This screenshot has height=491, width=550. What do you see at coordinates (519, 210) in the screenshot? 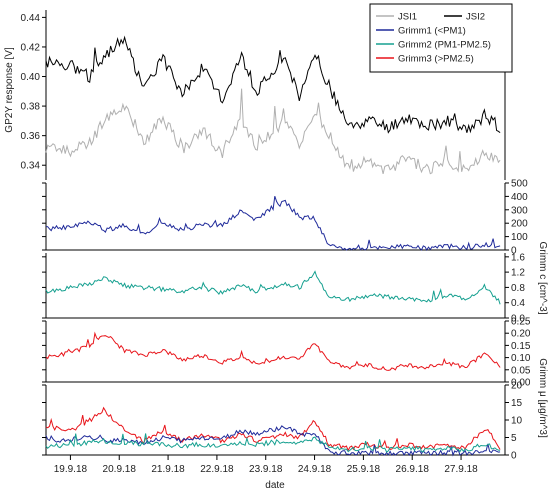
I see `y-tick-label: 300` at bounding box center [519, 210].